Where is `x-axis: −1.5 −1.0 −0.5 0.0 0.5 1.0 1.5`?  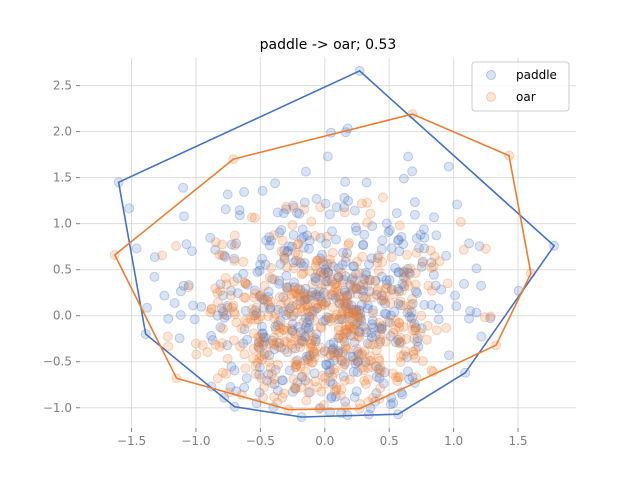 x-axis: −1.5 −1.0 −0.5 0.0 0.5 1.0 1.5 is located at coordinates (322, 438).